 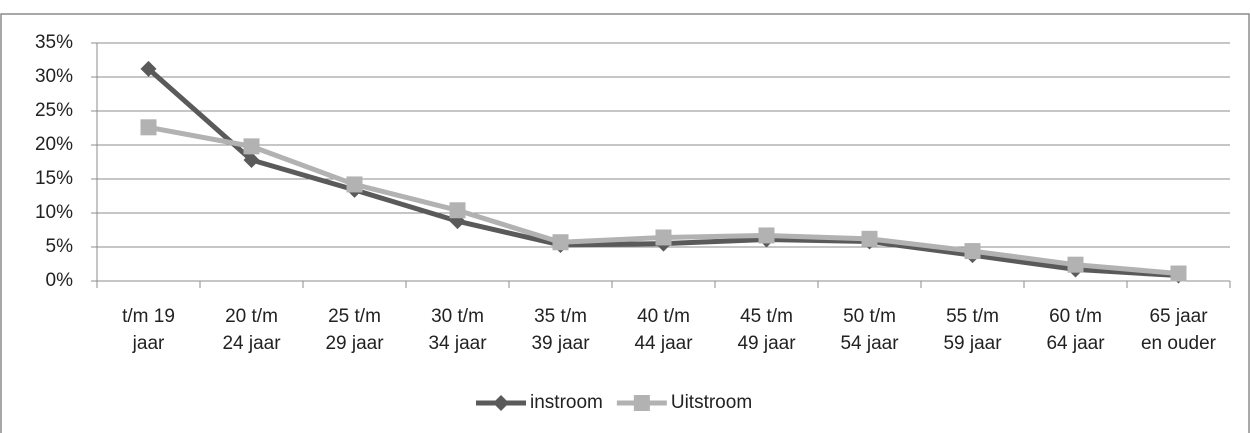 What do you see at coordinates (663, 316) in the screenshot?
I see `x-tick-label: 40 t/m` at bounding box center [663, 316].